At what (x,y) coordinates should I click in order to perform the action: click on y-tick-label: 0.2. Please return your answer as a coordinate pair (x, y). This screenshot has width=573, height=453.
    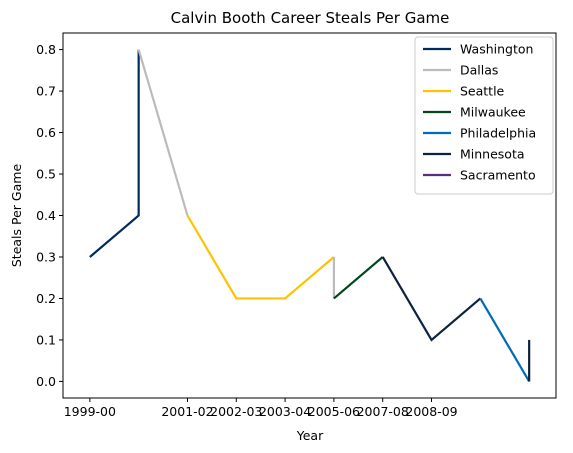
    Looking at the image, I should click on (46, 298).